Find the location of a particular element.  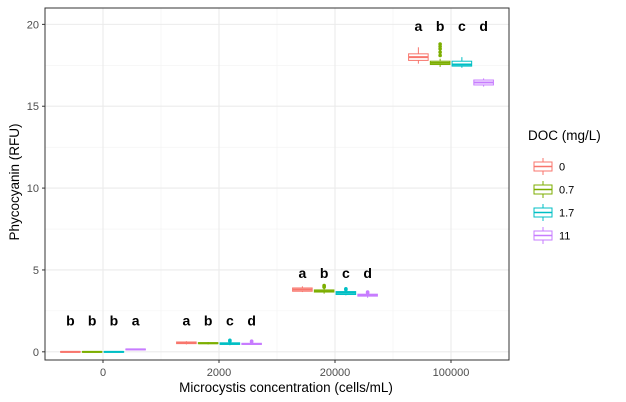

box-0.7-100000 is located at coordinates (440, 54).